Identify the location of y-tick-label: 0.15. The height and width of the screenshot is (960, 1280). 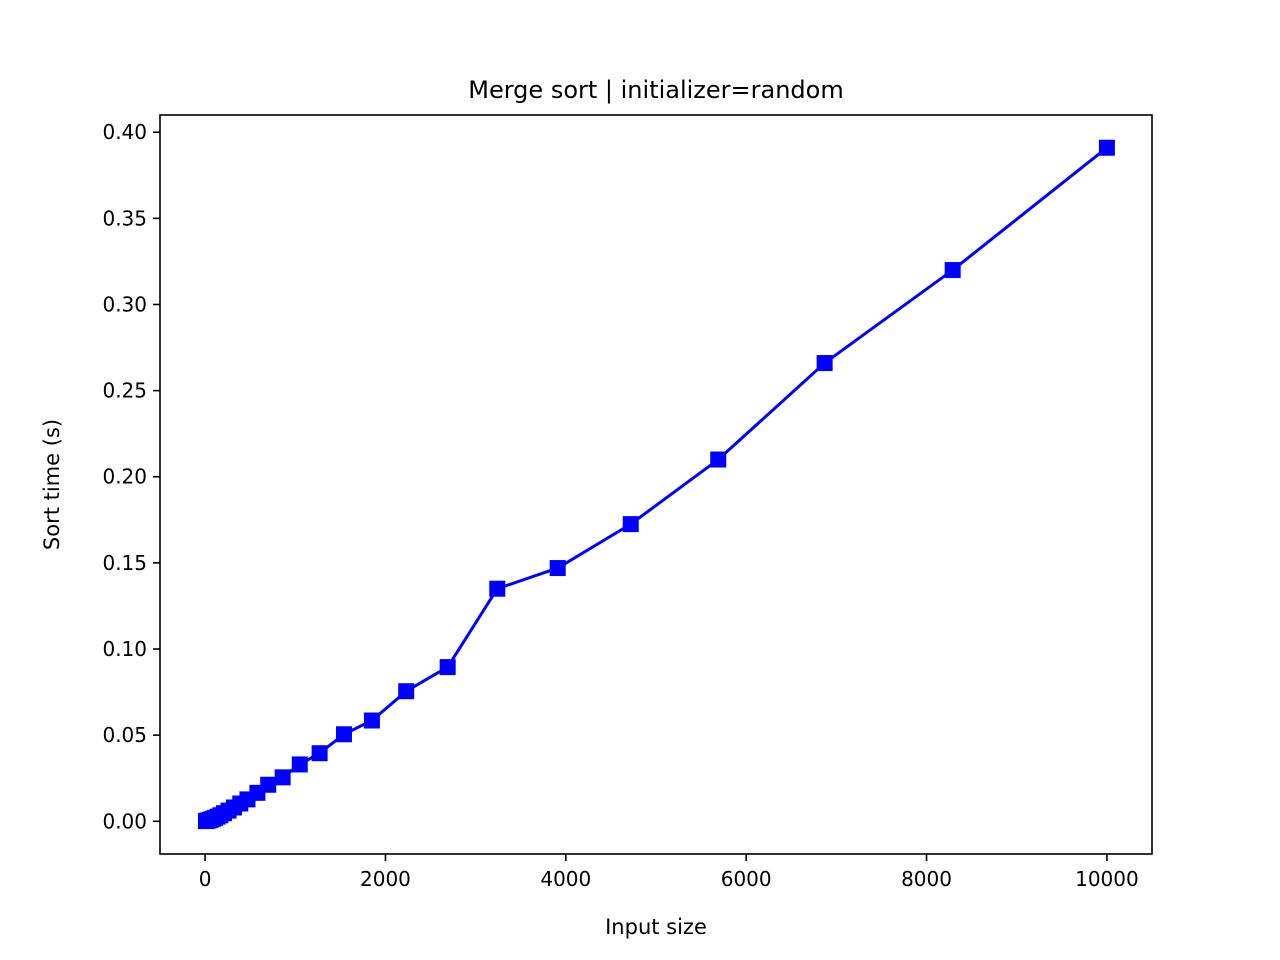
(124, 563).